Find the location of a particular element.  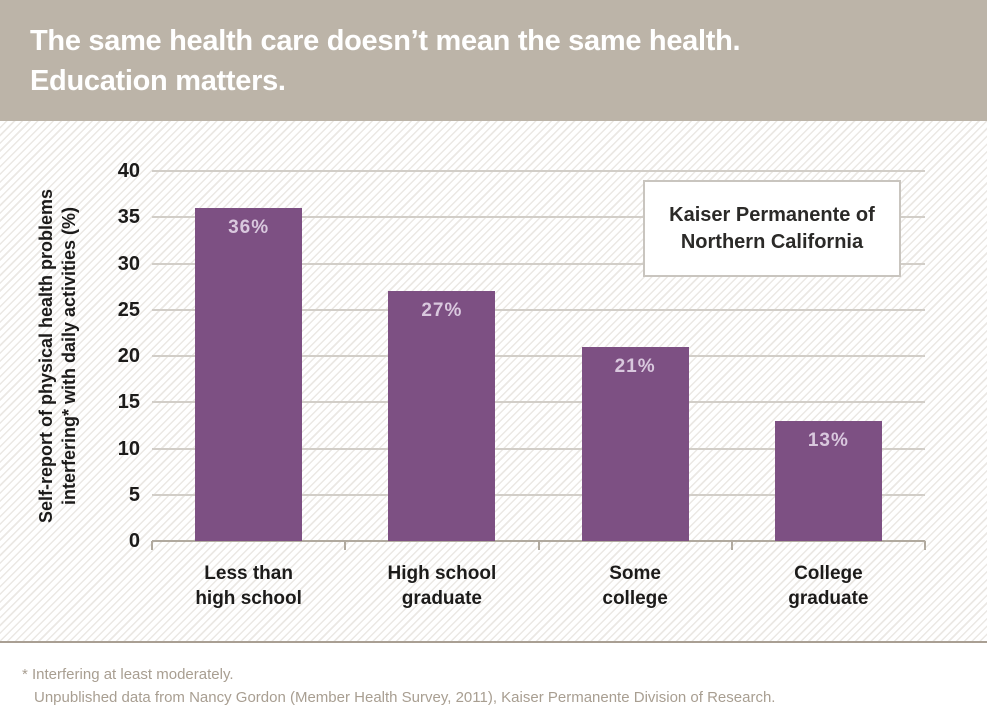

category-label: College graduate is located at coordinates (828, 586).